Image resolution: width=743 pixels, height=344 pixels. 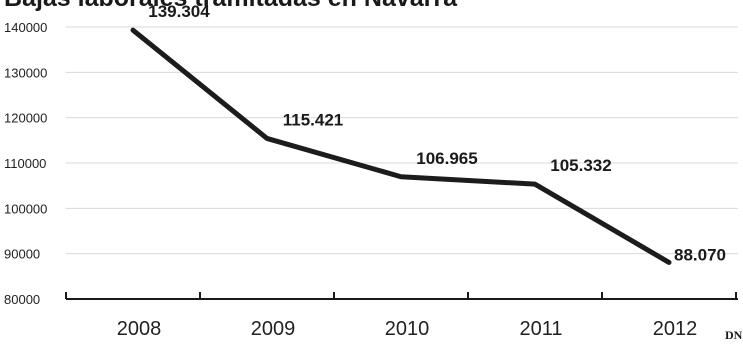 What do you see at coordinates (25, 118) in the screenshot?
I see `y-tick-label: 120000` at bounding box center [25, 118].